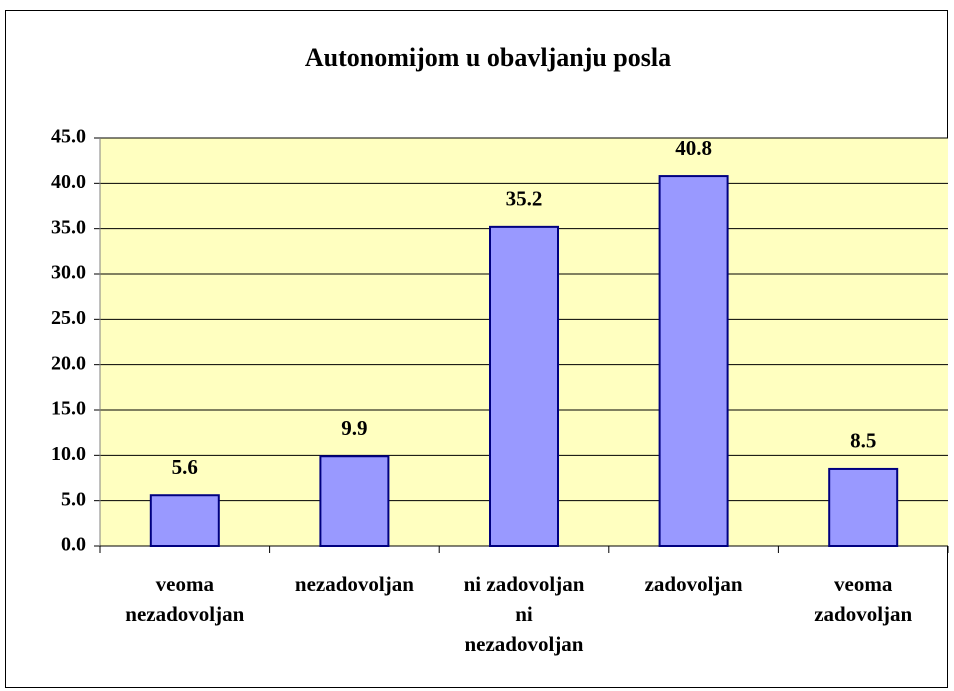 This screenshot has width=954, height=691. Describe the element at coordinates (68, 182) in the screenshot. I see `y-tick-label: 40.0` at that location.